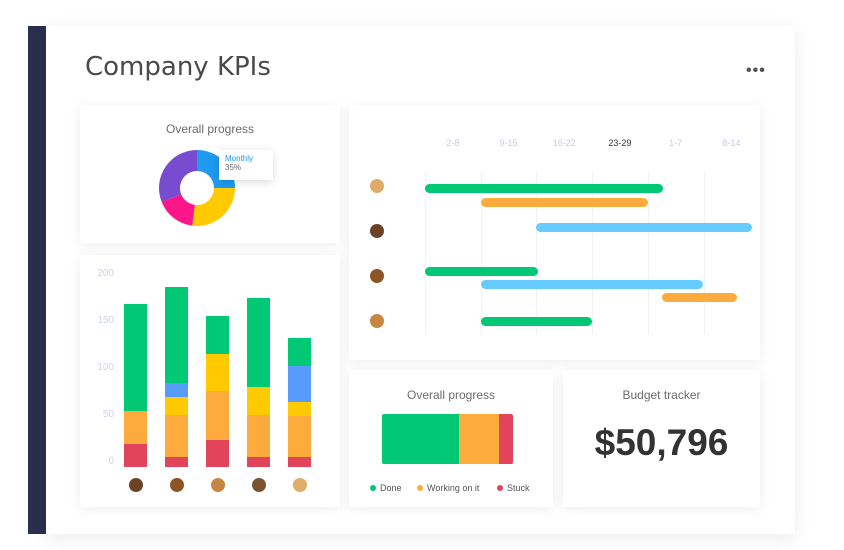 Image resolution: width=844 pixels, height=550 pixels. Describe the element at coordinates (111, 461) in the screenshot. I see `y-tick-label: 0` at that location.